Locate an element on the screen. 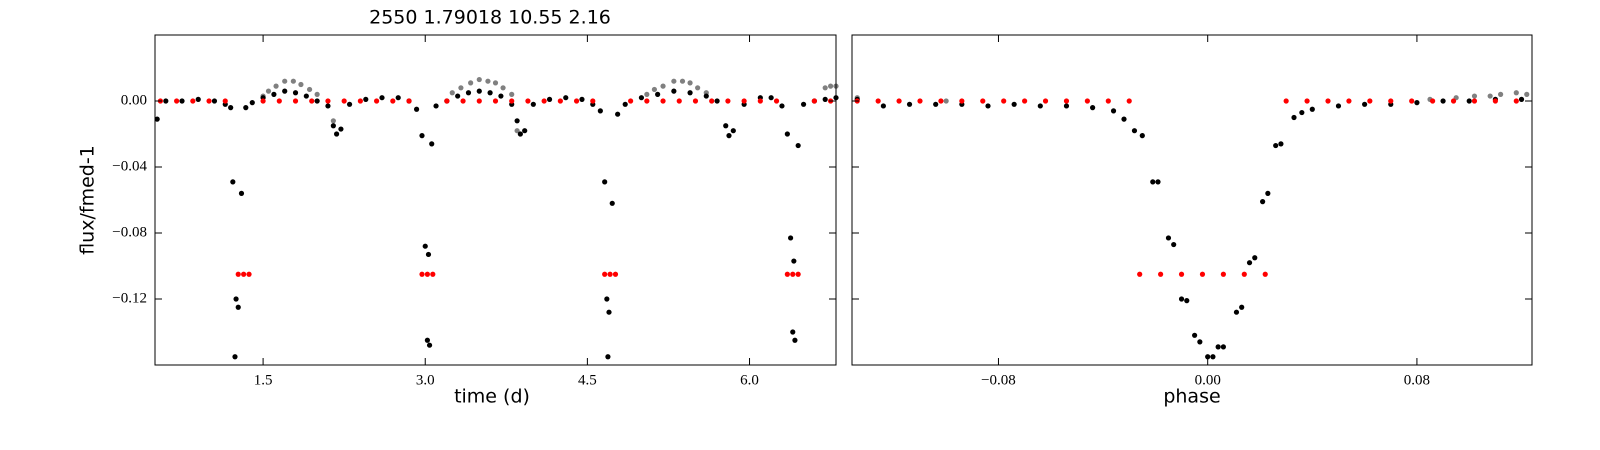 Image resolution: width=1600 pixels, height=450 pixels. x-tick-label: 0.08 is located at coordinates (1417, 380).